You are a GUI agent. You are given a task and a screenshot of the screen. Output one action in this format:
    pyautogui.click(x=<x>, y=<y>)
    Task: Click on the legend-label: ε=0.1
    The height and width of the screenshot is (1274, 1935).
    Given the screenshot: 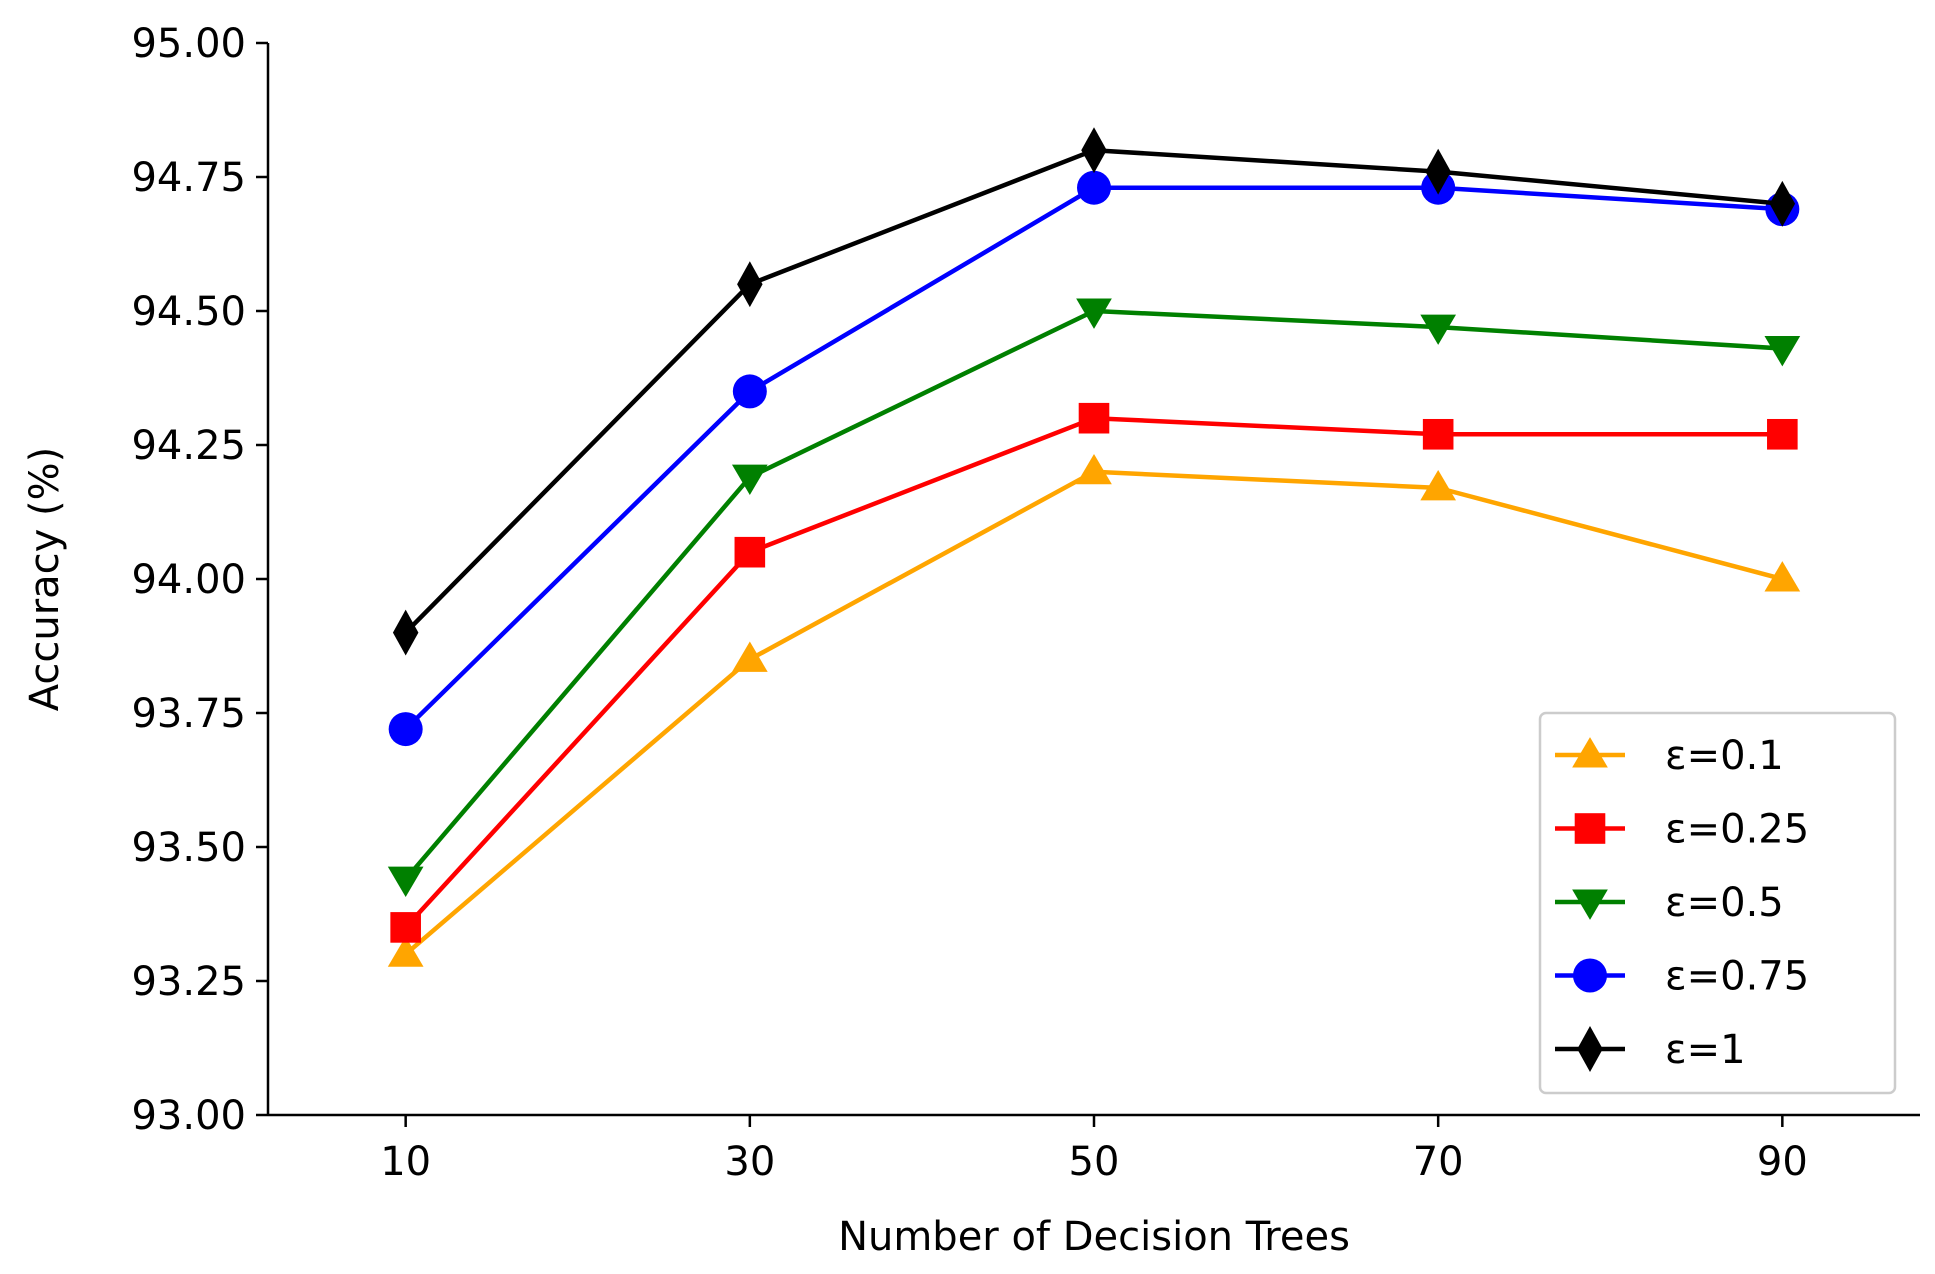 What is the action you would take?
    pyautogui.click(x=1724, y=756)
    